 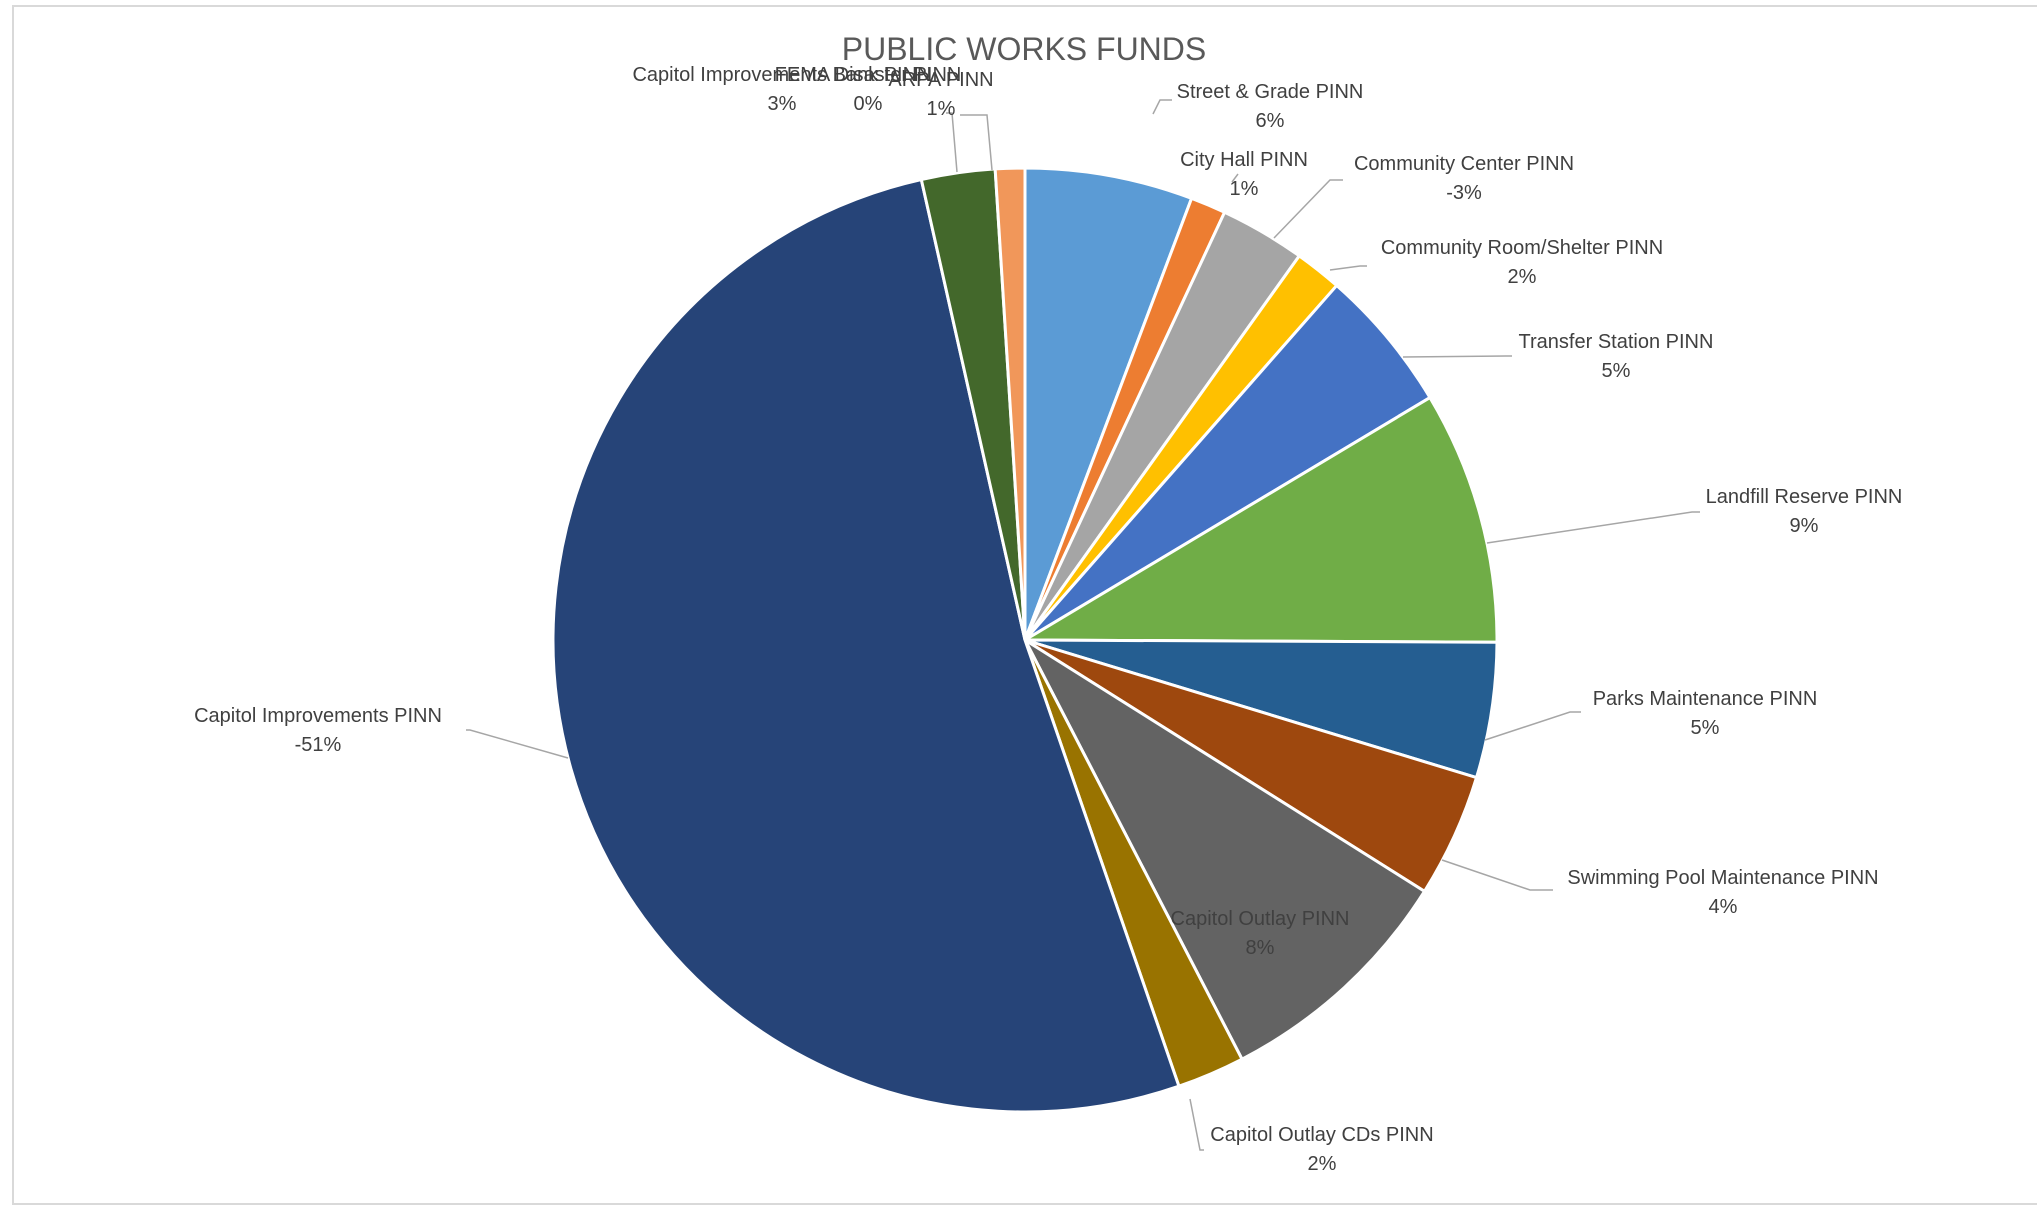 What do you see at coordinates (1224, 848) in the screenshot?
I see `slice-capitol-outlay-pinn` at bounding box center [1224, 848].